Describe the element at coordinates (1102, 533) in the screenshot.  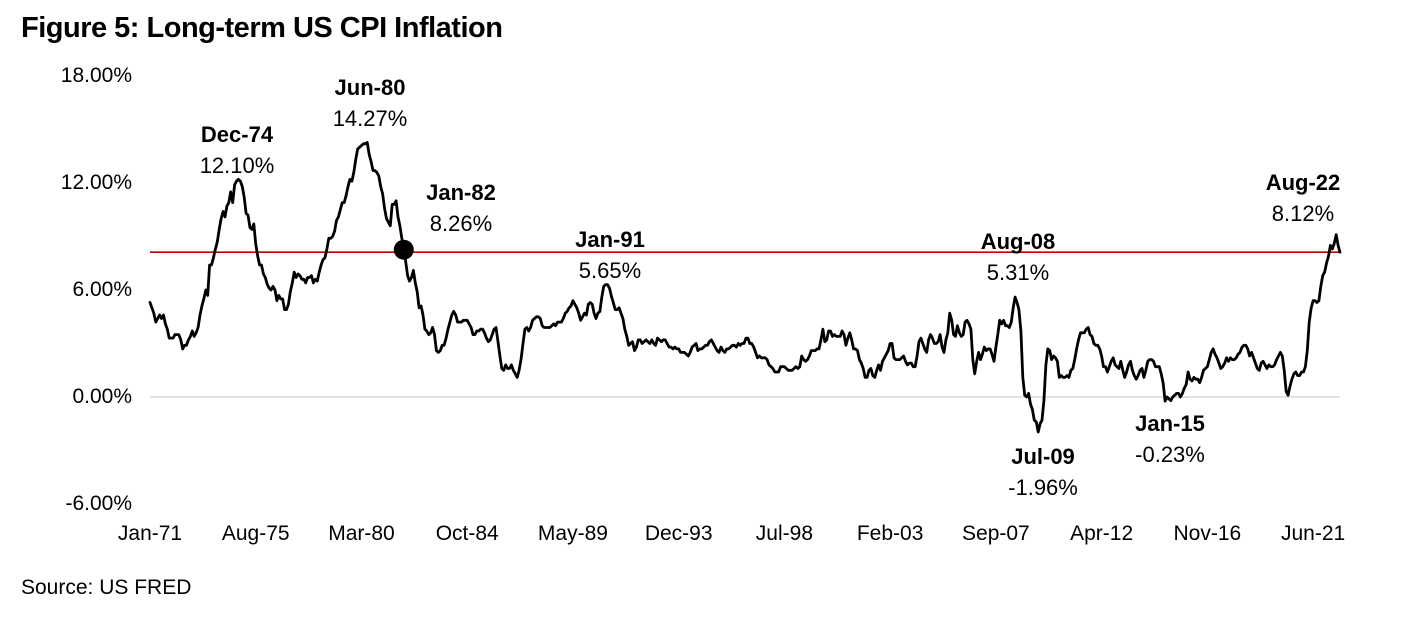
I see `x-axis-tick-label: Apr-12` at that location.